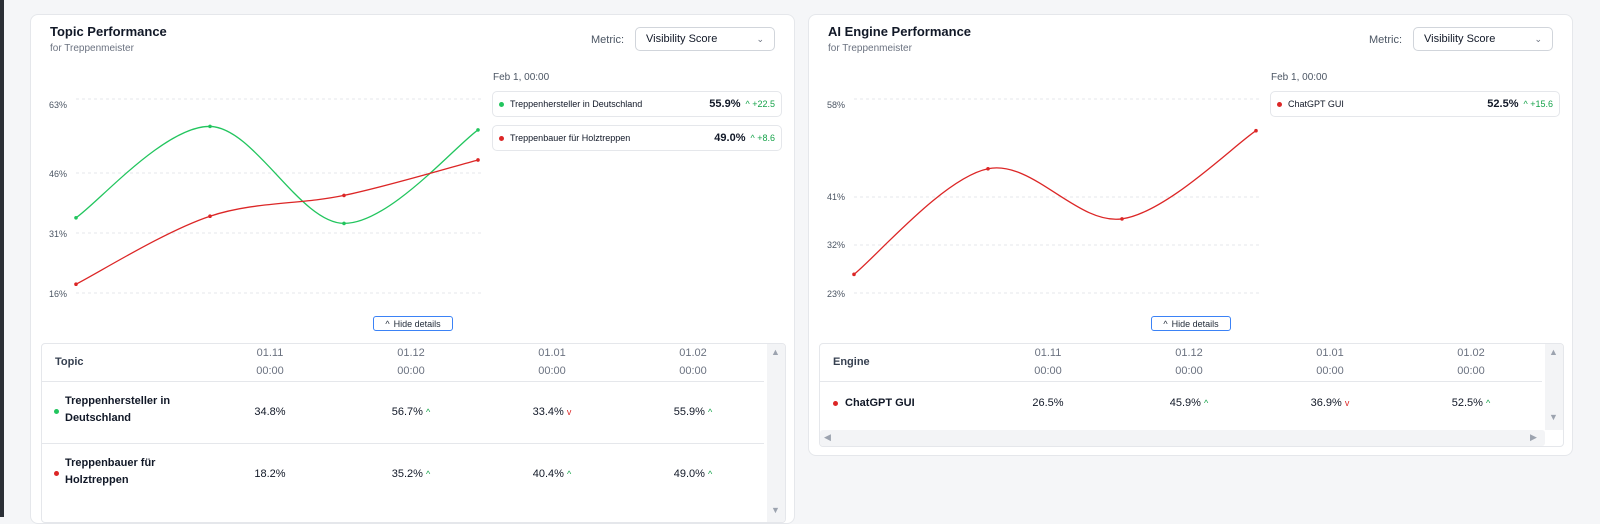 This screenshot has height=524, width=1600. I want to click on table-row-name: ChatGPT GUI, so click(880, 403).